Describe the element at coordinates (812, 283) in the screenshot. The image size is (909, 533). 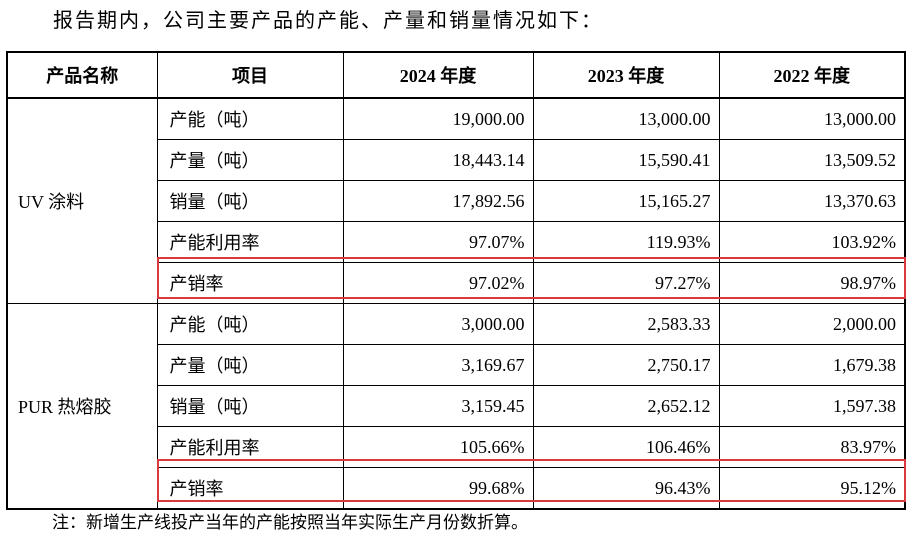
I see `value-2022: 98.97%` at that location.